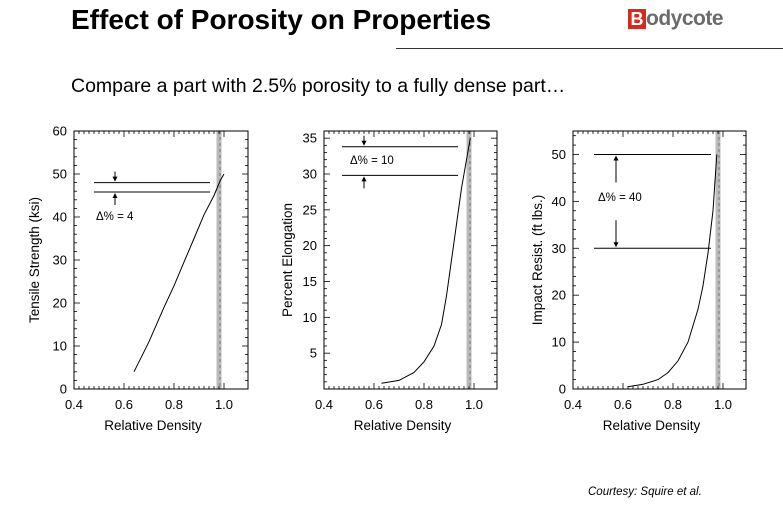 The image size is (783, 531). Describe the element at coordinates (537, 260) in the screenshot. I see `y-axis-label: Impact Resist. (ft lbs.)` at that location.